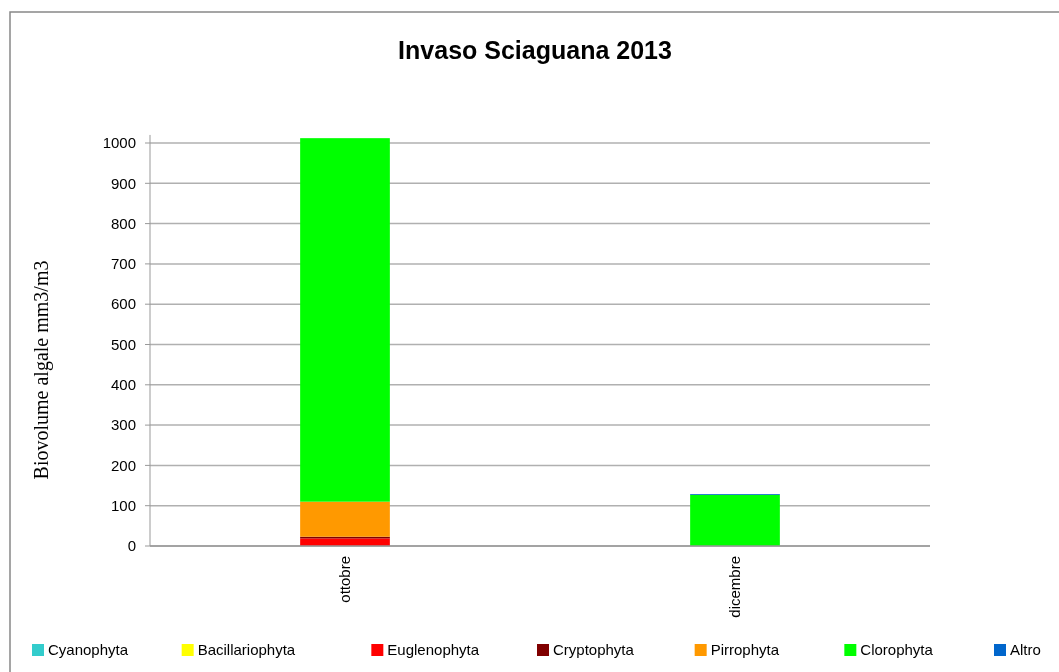 This screenshot has width=1059, height=672. Describe the element at coordinates (123, 465) in the screenshot. I see `y-tick-label: 200` at that location.